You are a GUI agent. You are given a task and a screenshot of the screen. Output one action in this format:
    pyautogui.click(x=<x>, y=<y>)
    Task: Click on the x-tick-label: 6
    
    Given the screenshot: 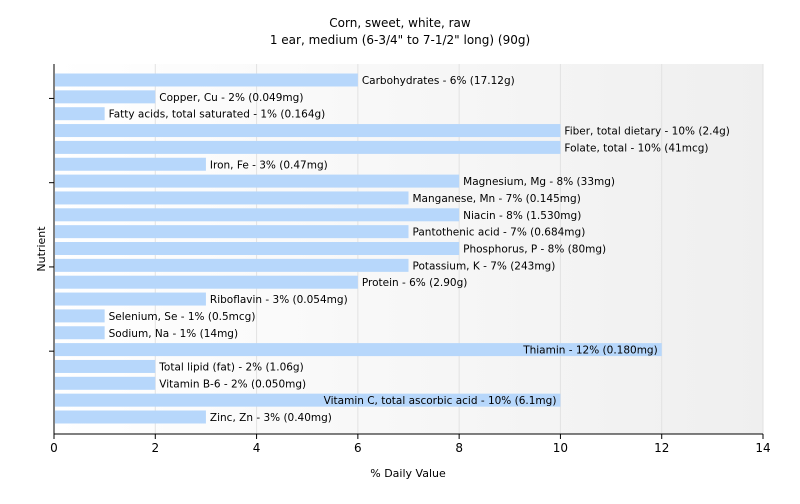 What is the action you would take?
    pyautogui.click(x=358, y=448)
    